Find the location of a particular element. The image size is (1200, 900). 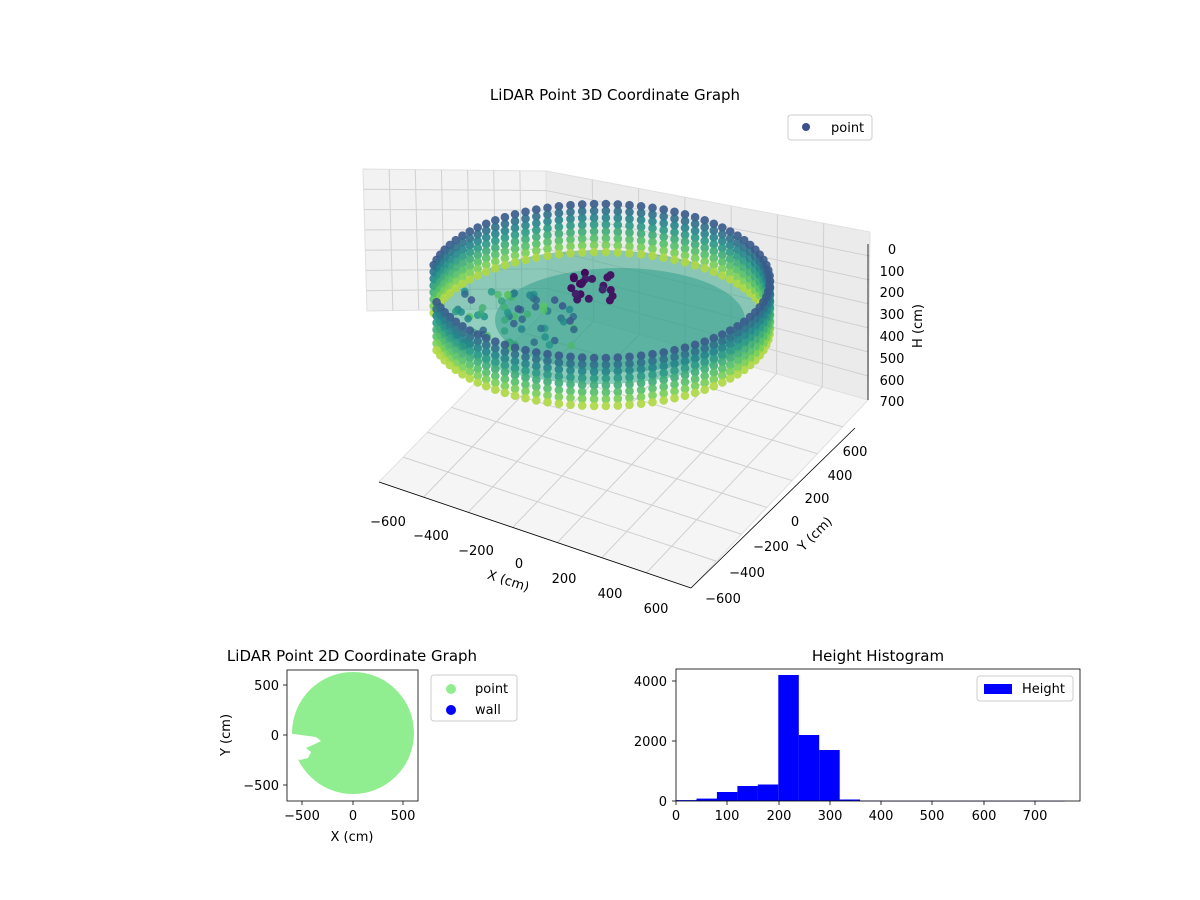

x-tick-label: 100 is located at coordinates (727, 816).